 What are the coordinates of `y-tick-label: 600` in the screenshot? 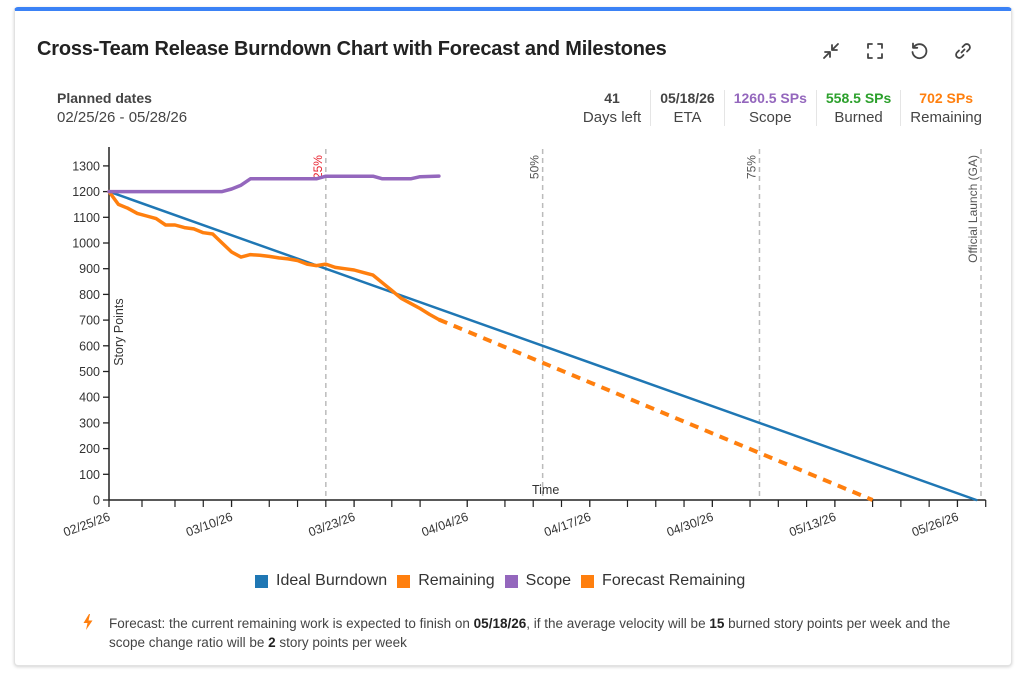 It's located at (89, 346).